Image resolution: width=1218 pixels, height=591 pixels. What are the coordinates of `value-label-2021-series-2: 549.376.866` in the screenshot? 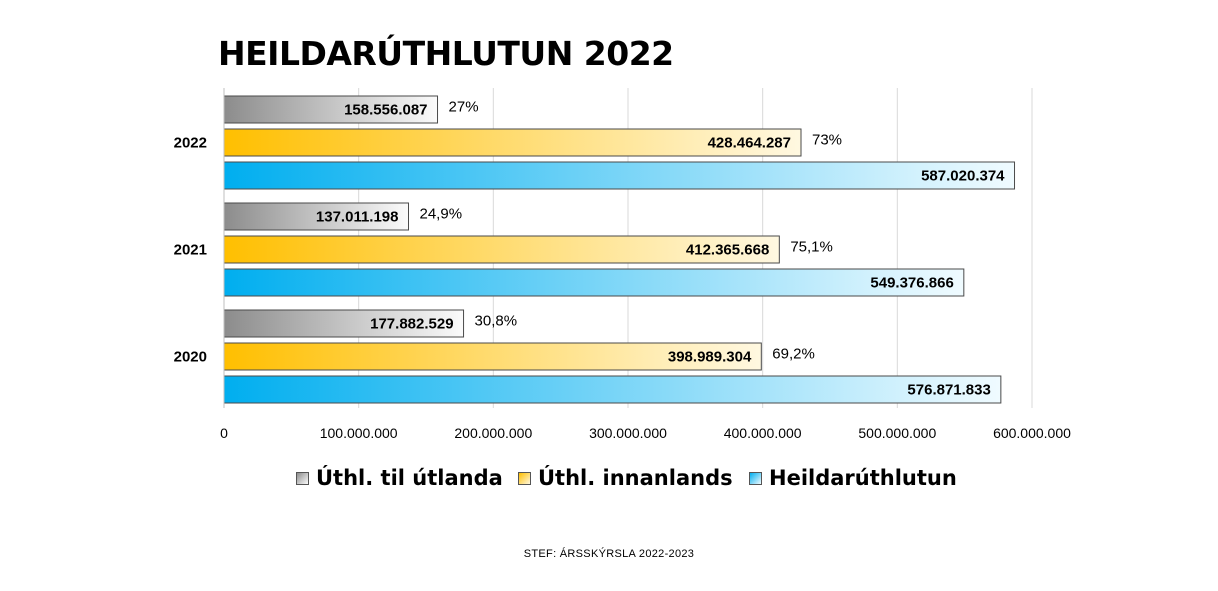 It's located at (911, 283).